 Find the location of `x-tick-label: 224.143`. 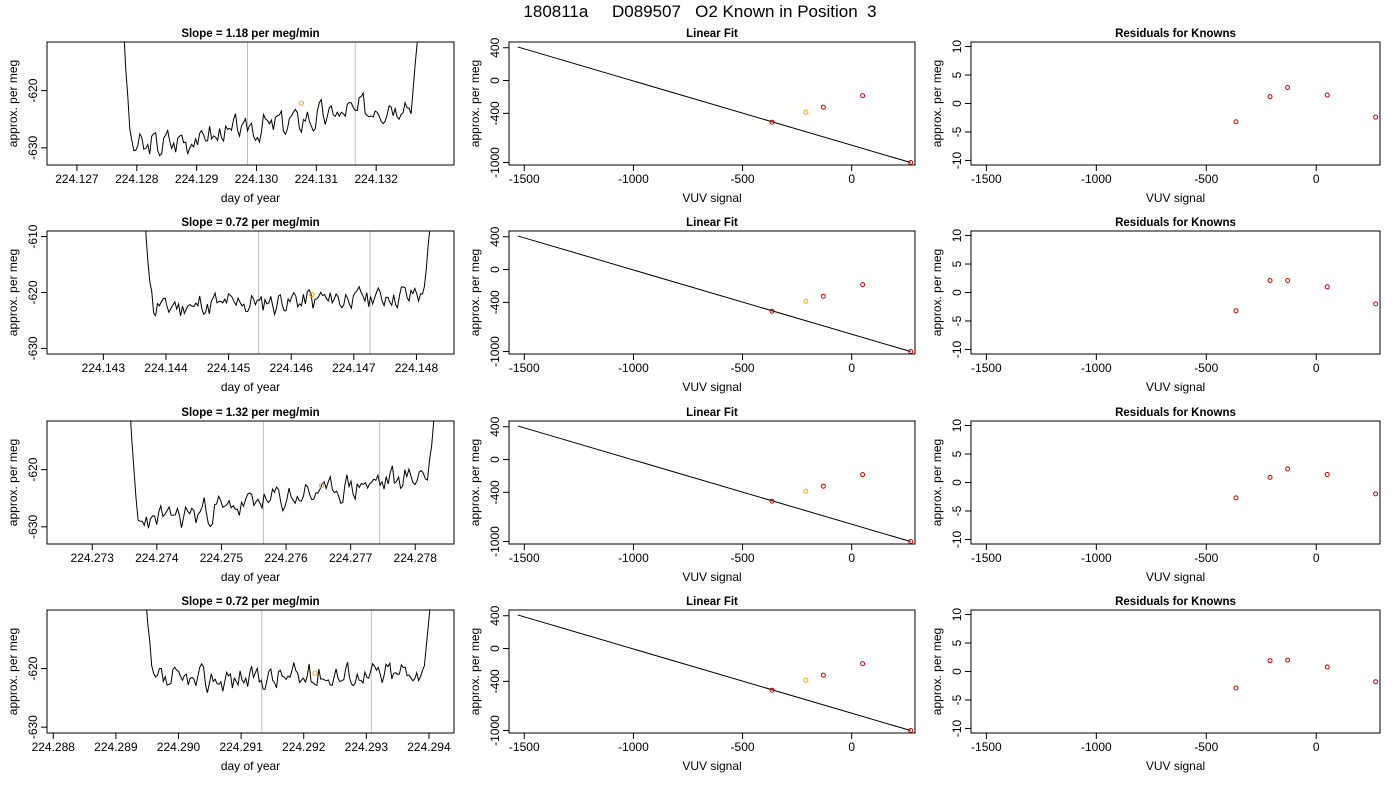

x-tick-label: 224.143 is located at coordinates (104, 368).